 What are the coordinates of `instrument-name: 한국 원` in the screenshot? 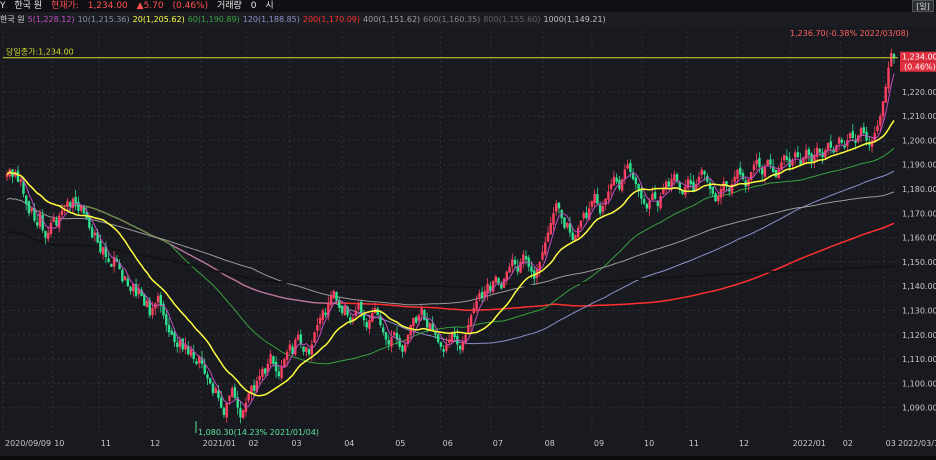 It's located at (28, 6).